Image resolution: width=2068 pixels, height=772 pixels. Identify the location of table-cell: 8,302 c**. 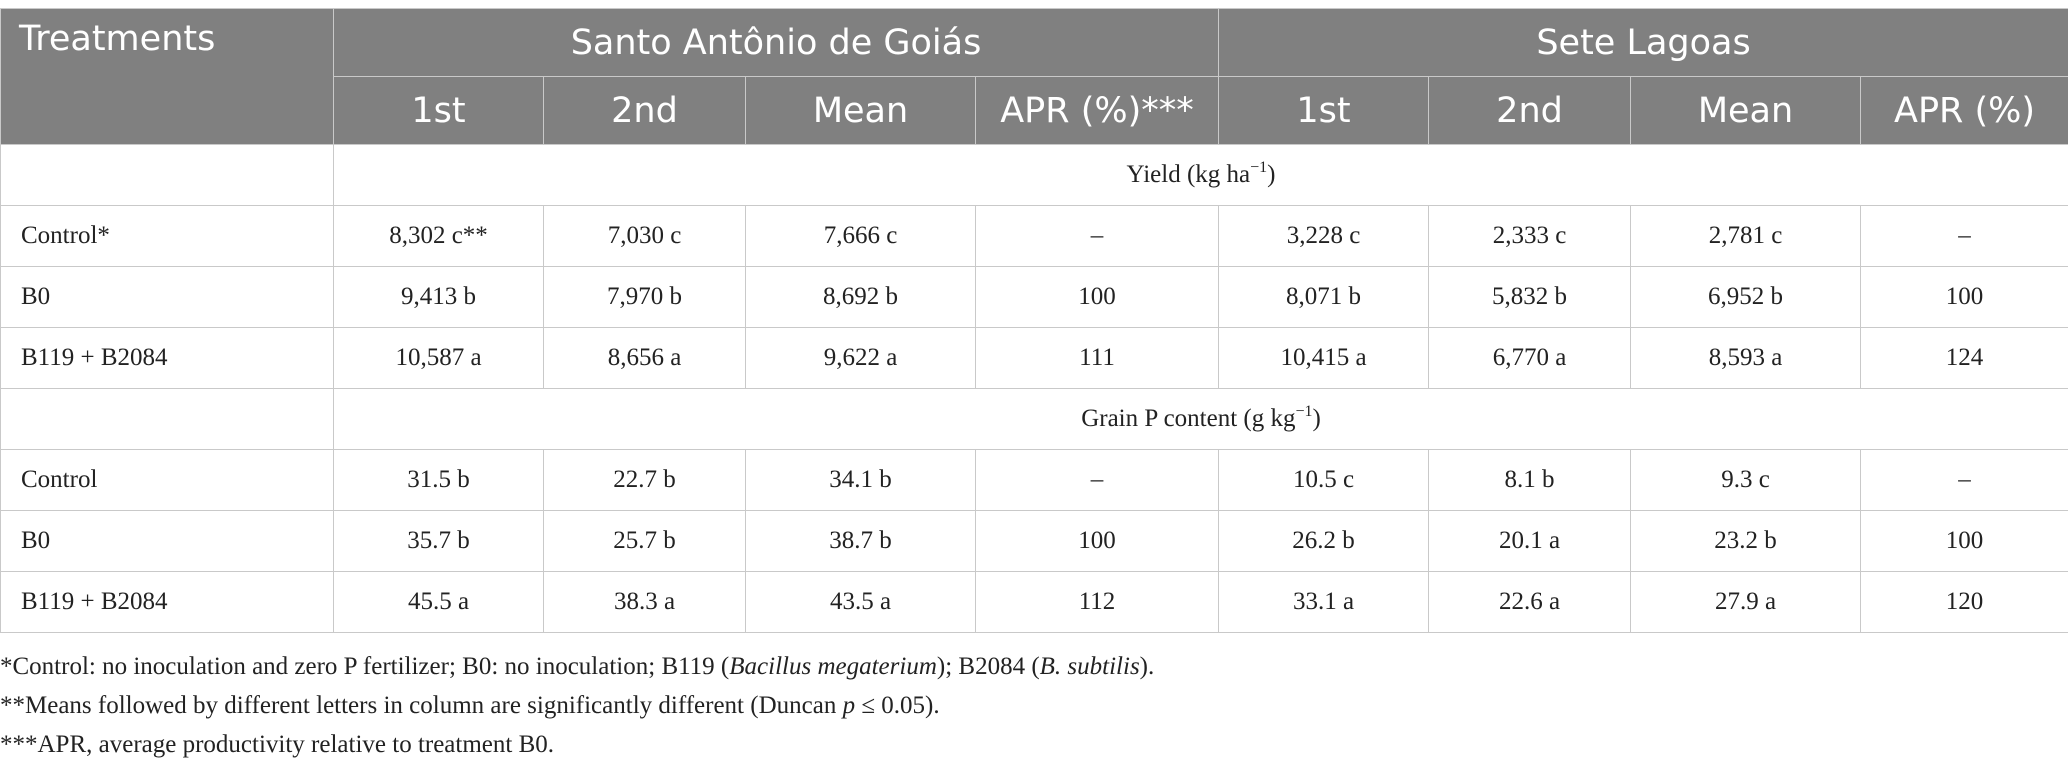
(438, 236).